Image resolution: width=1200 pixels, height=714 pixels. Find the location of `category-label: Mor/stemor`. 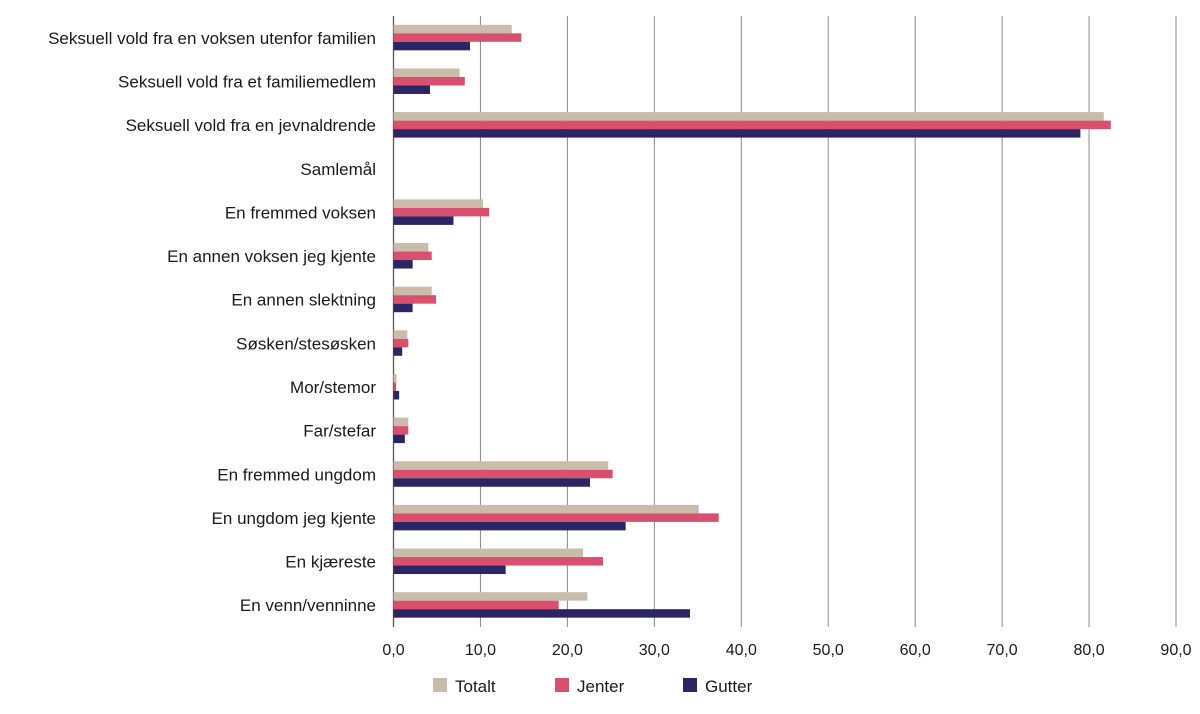

category-label: Mor/stemor is located at coordinates (333, 387).